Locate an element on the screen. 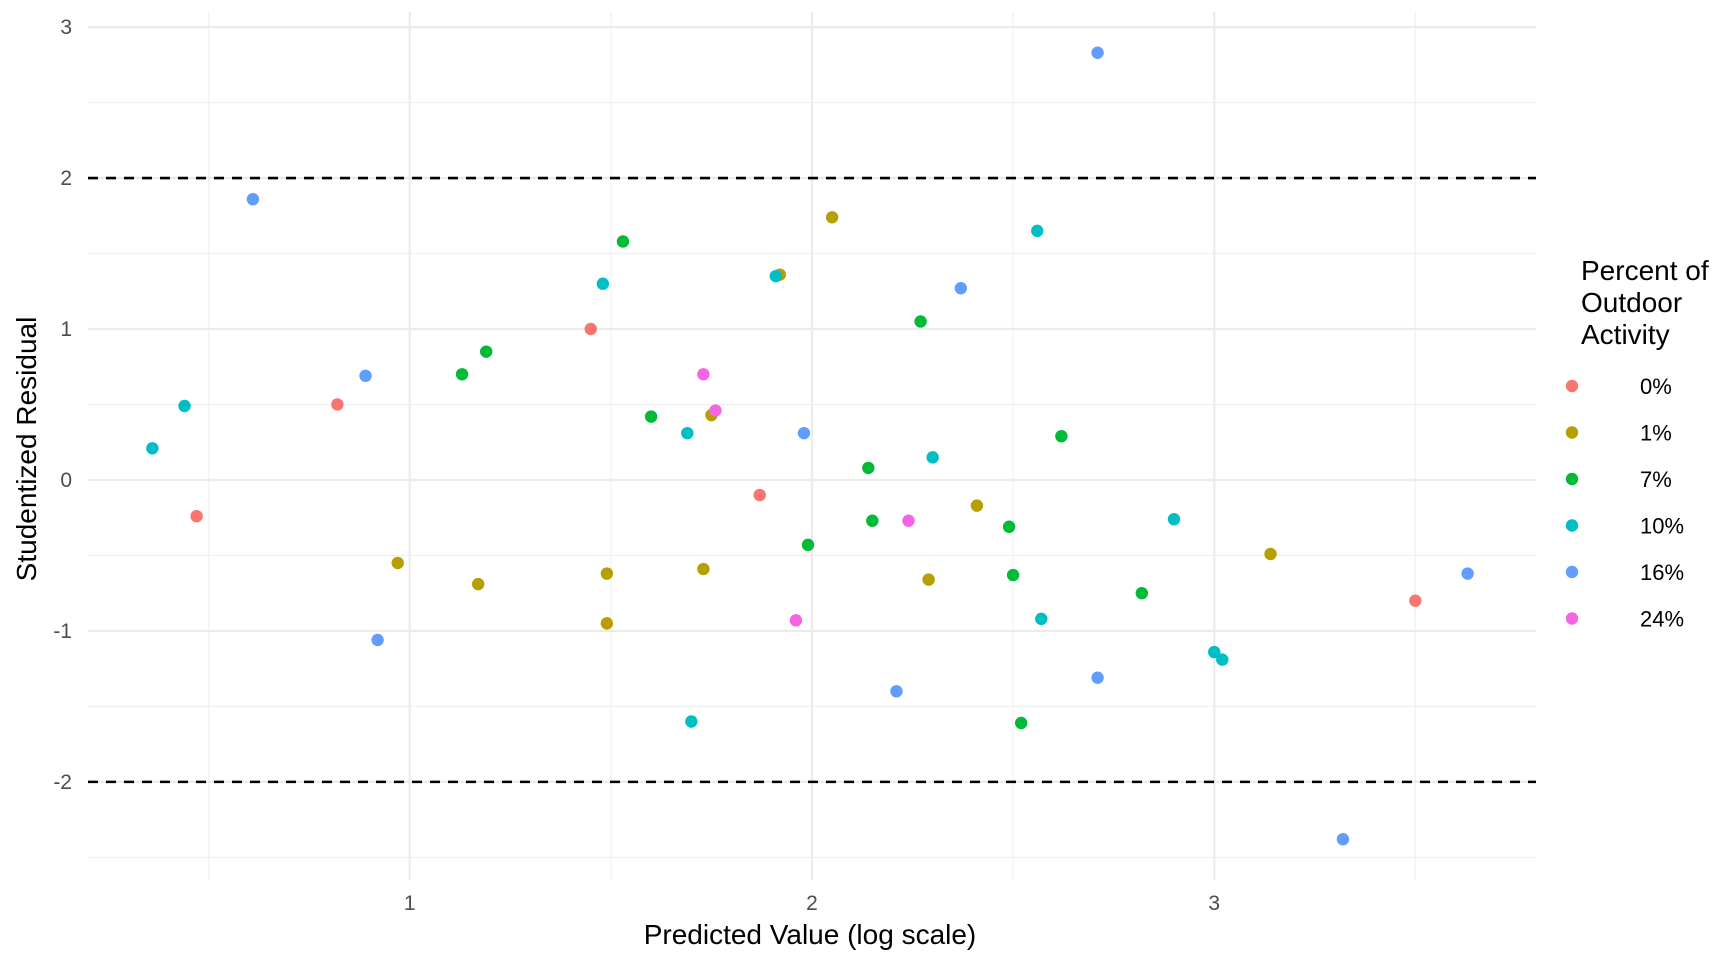  x-tick-label: 1 is located at coordinates (410, 903).